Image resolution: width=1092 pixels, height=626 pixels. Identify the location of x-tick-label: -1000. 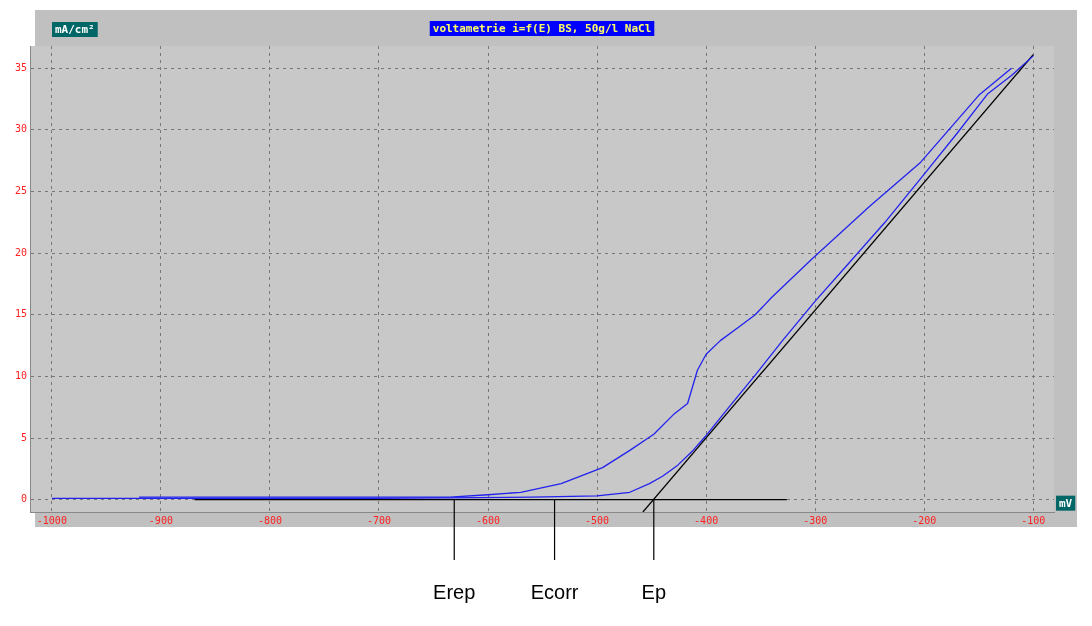
(51, 520).